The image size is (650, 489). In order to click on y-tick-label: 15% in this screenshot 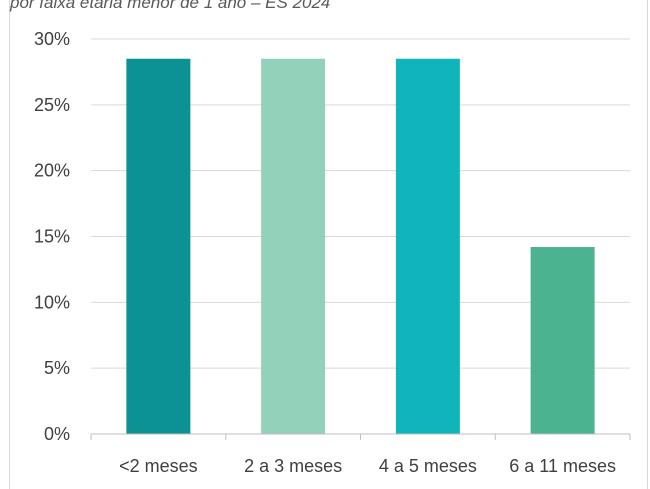, I will do `click(52, 237)`.